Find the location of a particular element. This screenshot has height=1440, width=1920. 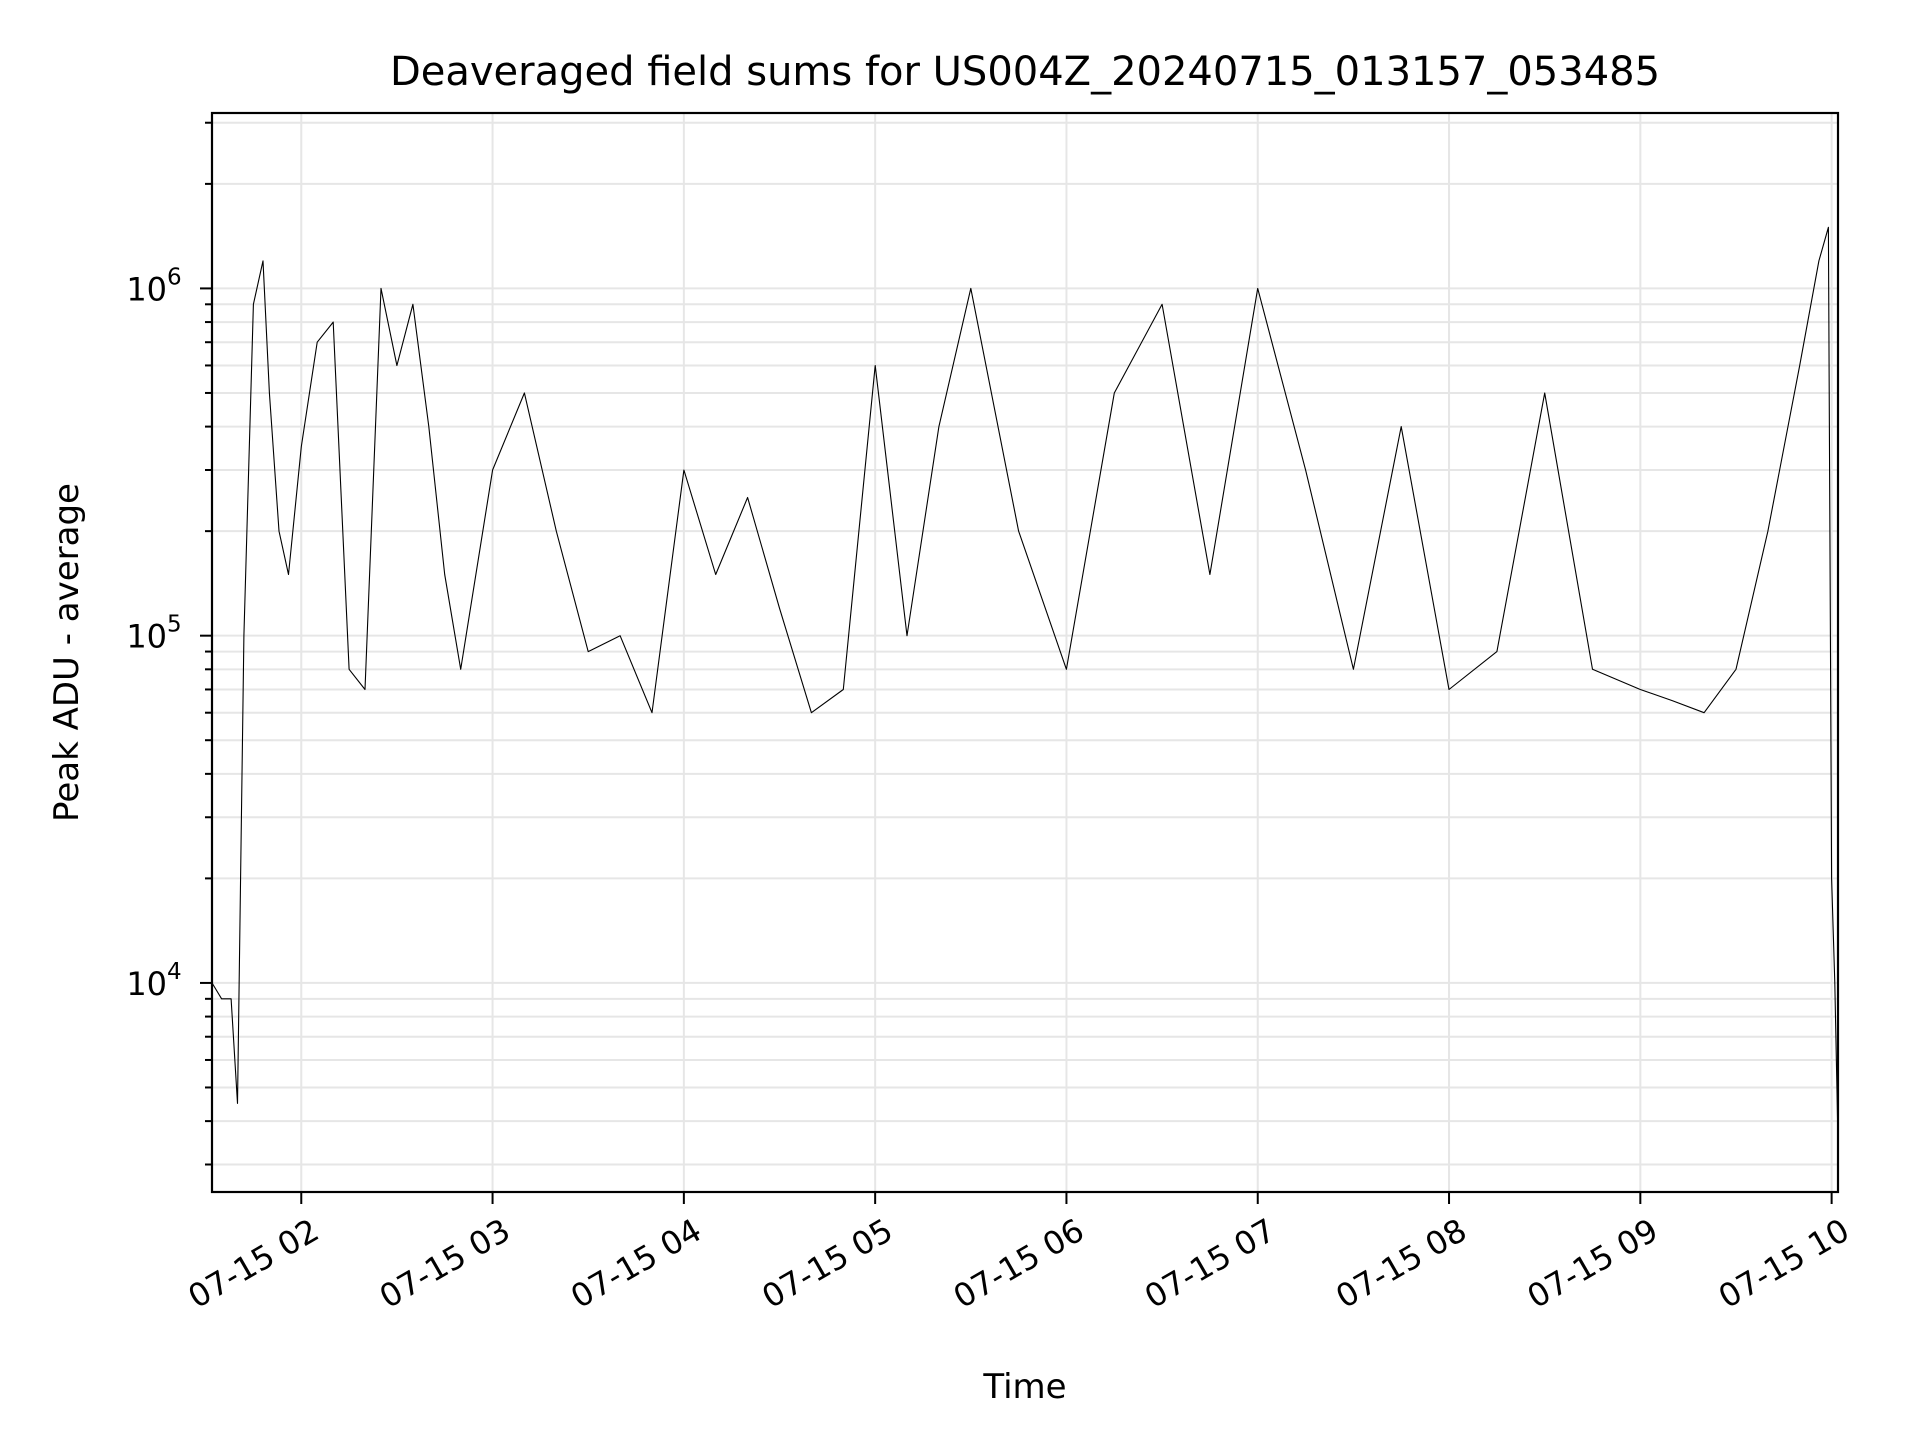

x-tick-label: 07-15 03 is located at coordinates (445, 1263).